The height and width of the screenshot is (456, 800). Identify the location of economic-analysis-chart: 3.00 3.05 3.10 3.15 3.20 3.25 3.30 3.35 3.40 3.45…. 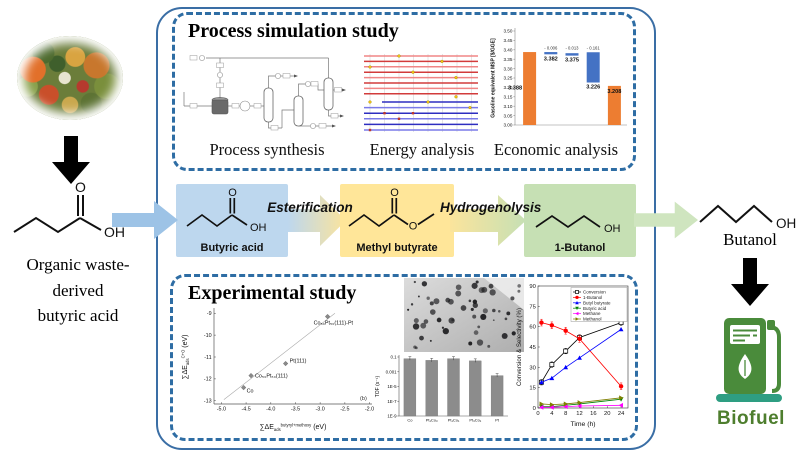
(559, 78).